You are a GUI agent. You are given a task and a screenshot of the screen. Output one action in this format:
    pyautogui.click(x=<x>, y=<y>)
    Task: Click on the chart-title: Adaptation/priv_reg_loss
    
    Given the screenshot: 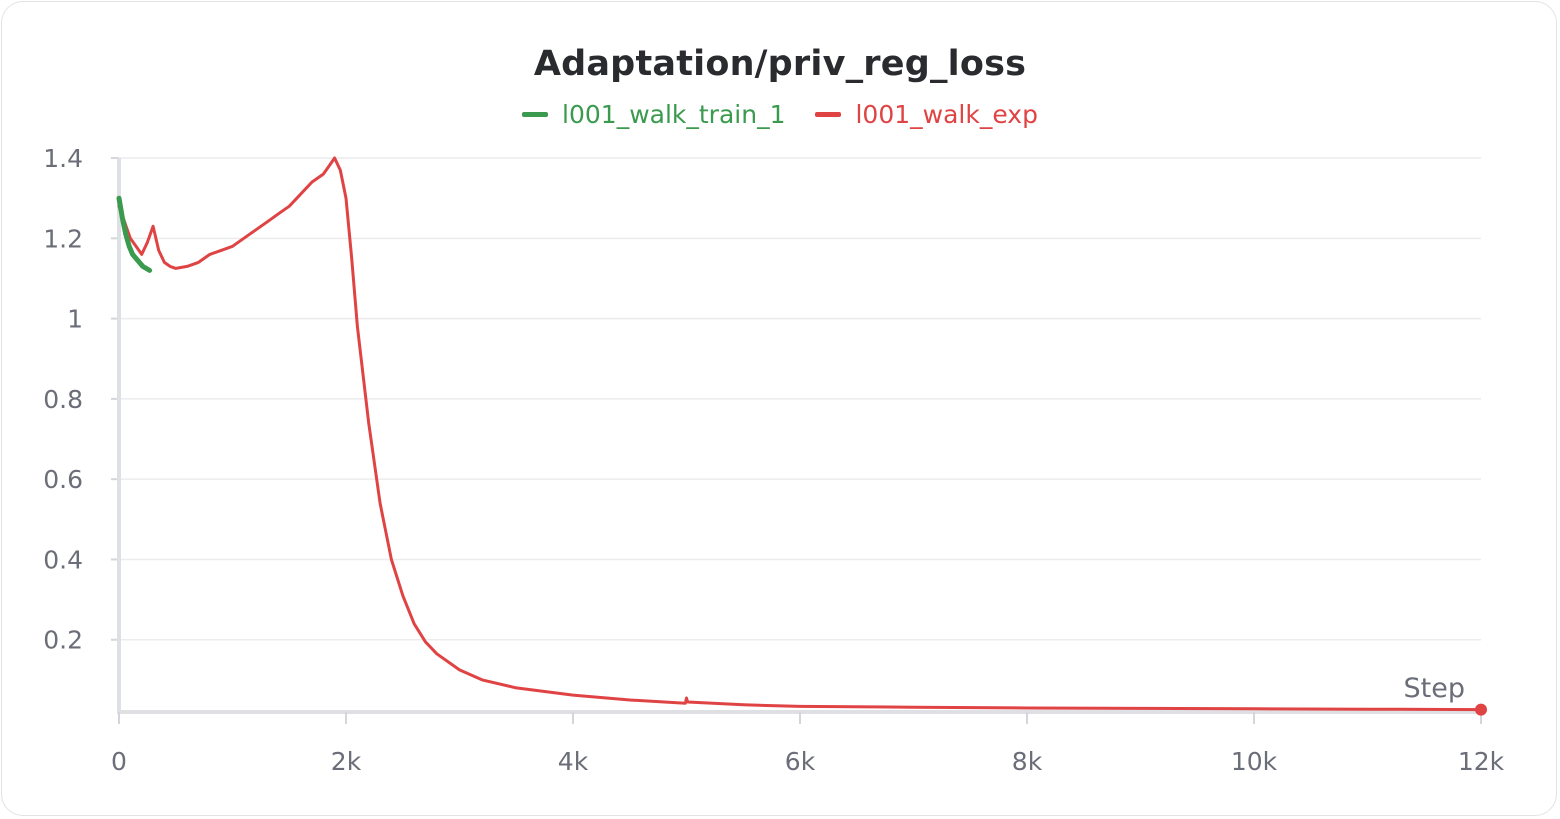 What is the action you would take?
    pyautogui.click(x=780, y=64)
    